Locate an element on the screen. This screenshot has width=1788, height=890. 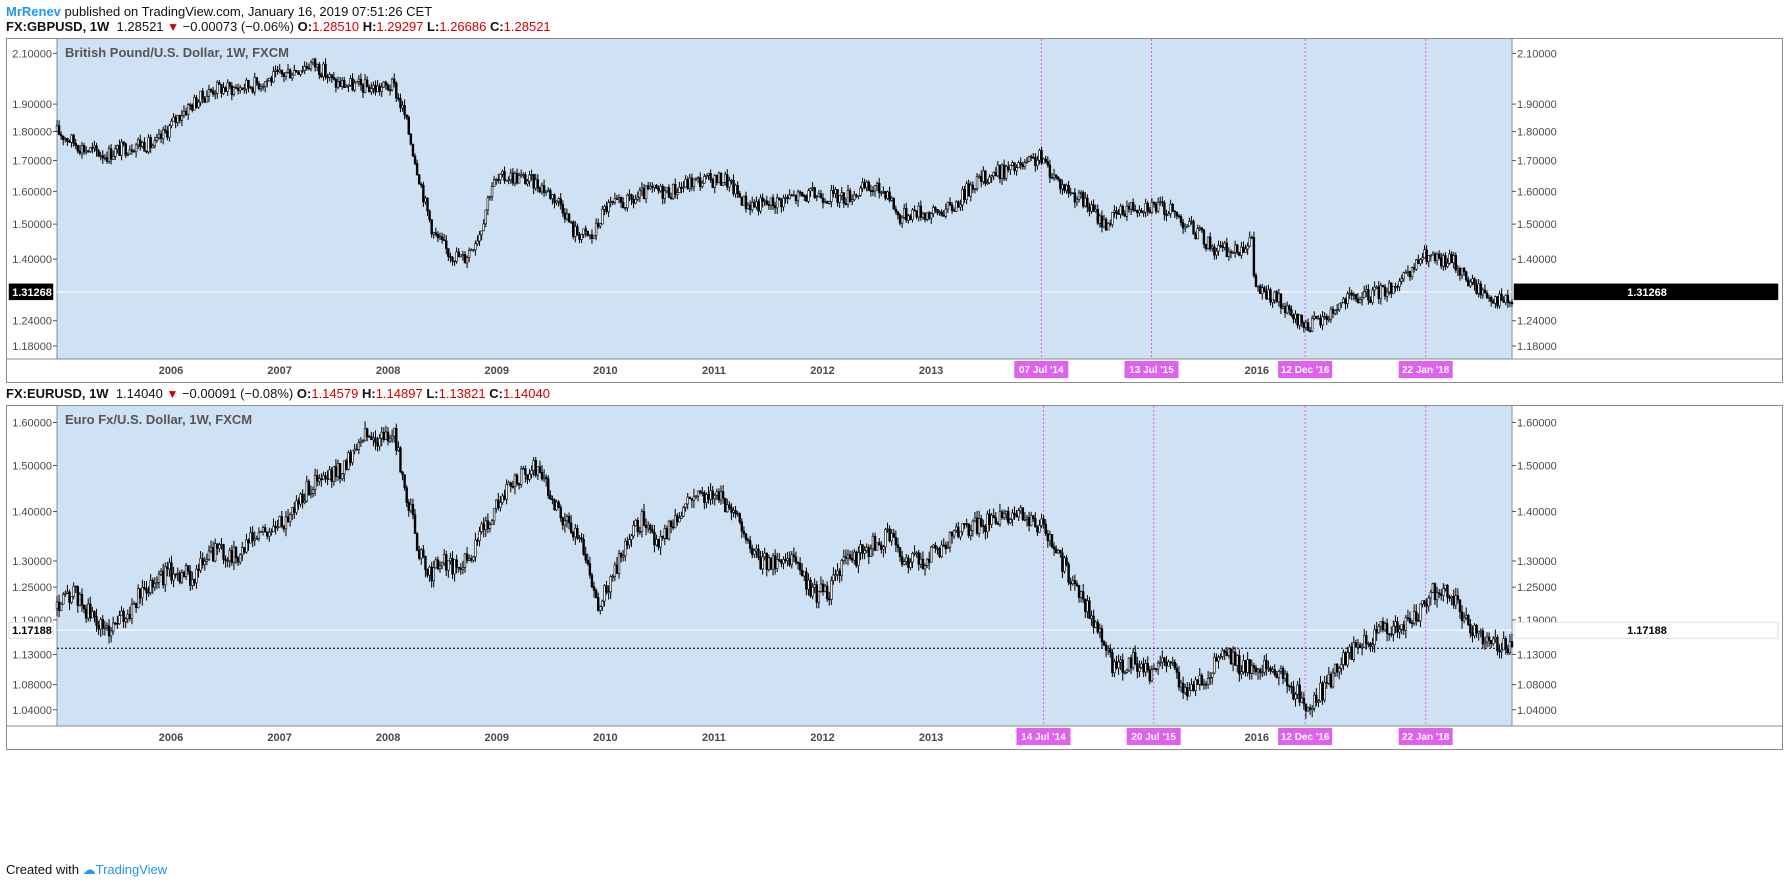
y-tick-label-left: 1.40000 is located at coordinates (32, 513).